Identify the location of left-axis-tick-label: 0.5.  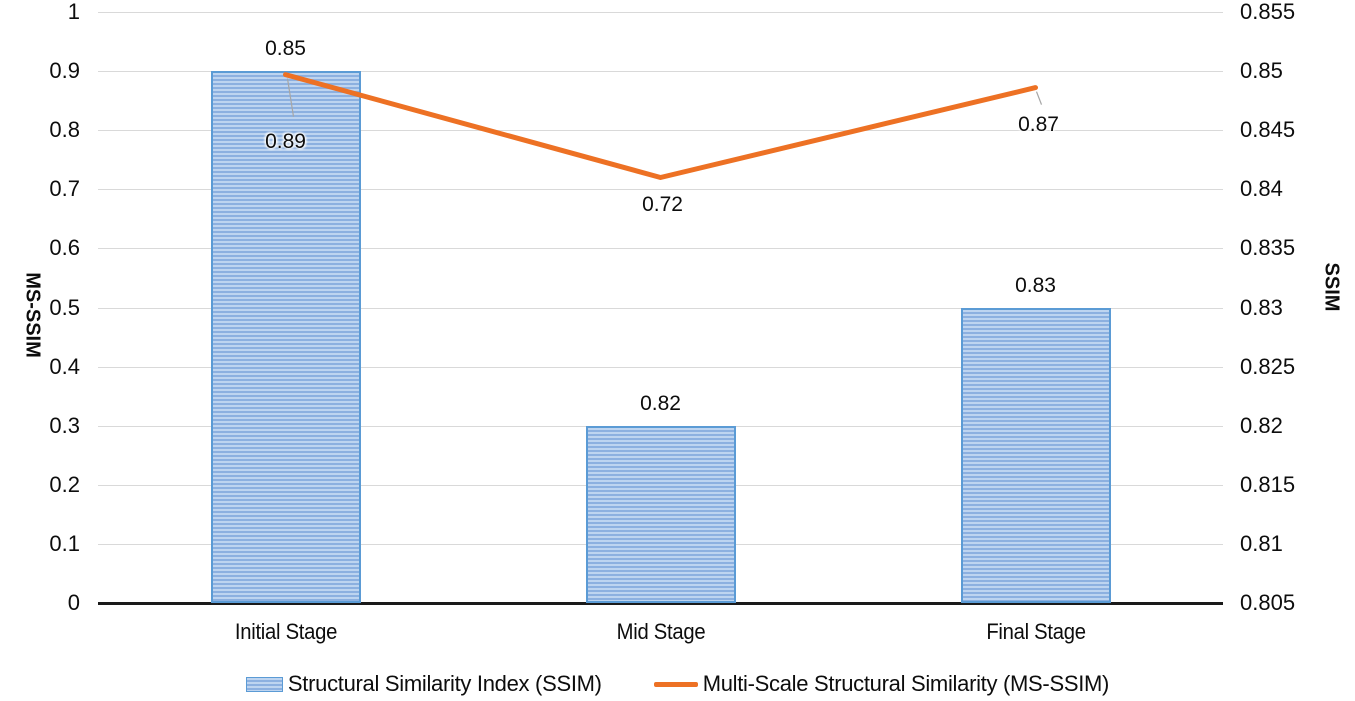
(64, 307).